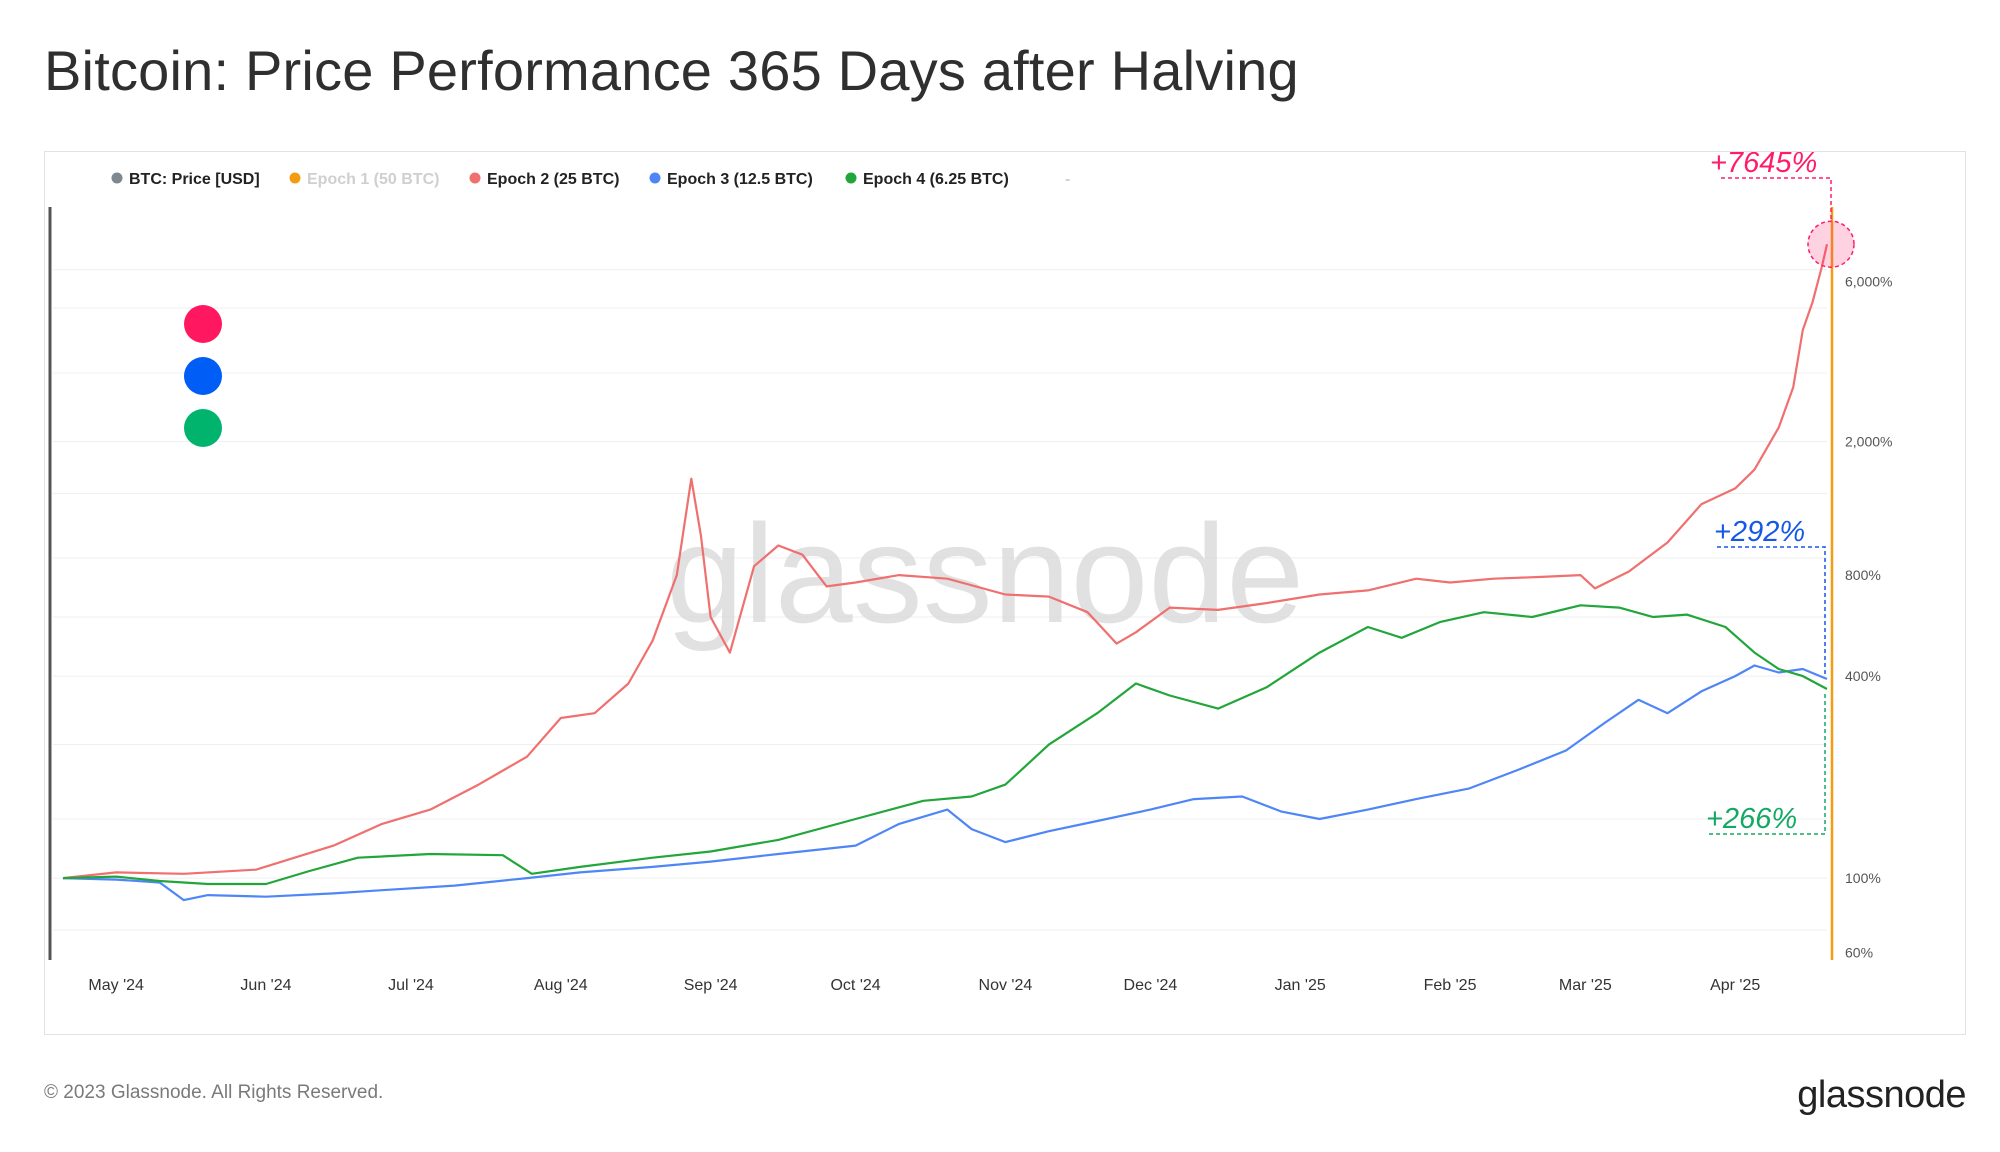 The width and height of the screenshot is (2000, 1152). Describe the element at coordinates (214, 1092) in the screenshot. I see `footer-copyright: © 2023 Glassnode. All Rights Reserved.` at that location.